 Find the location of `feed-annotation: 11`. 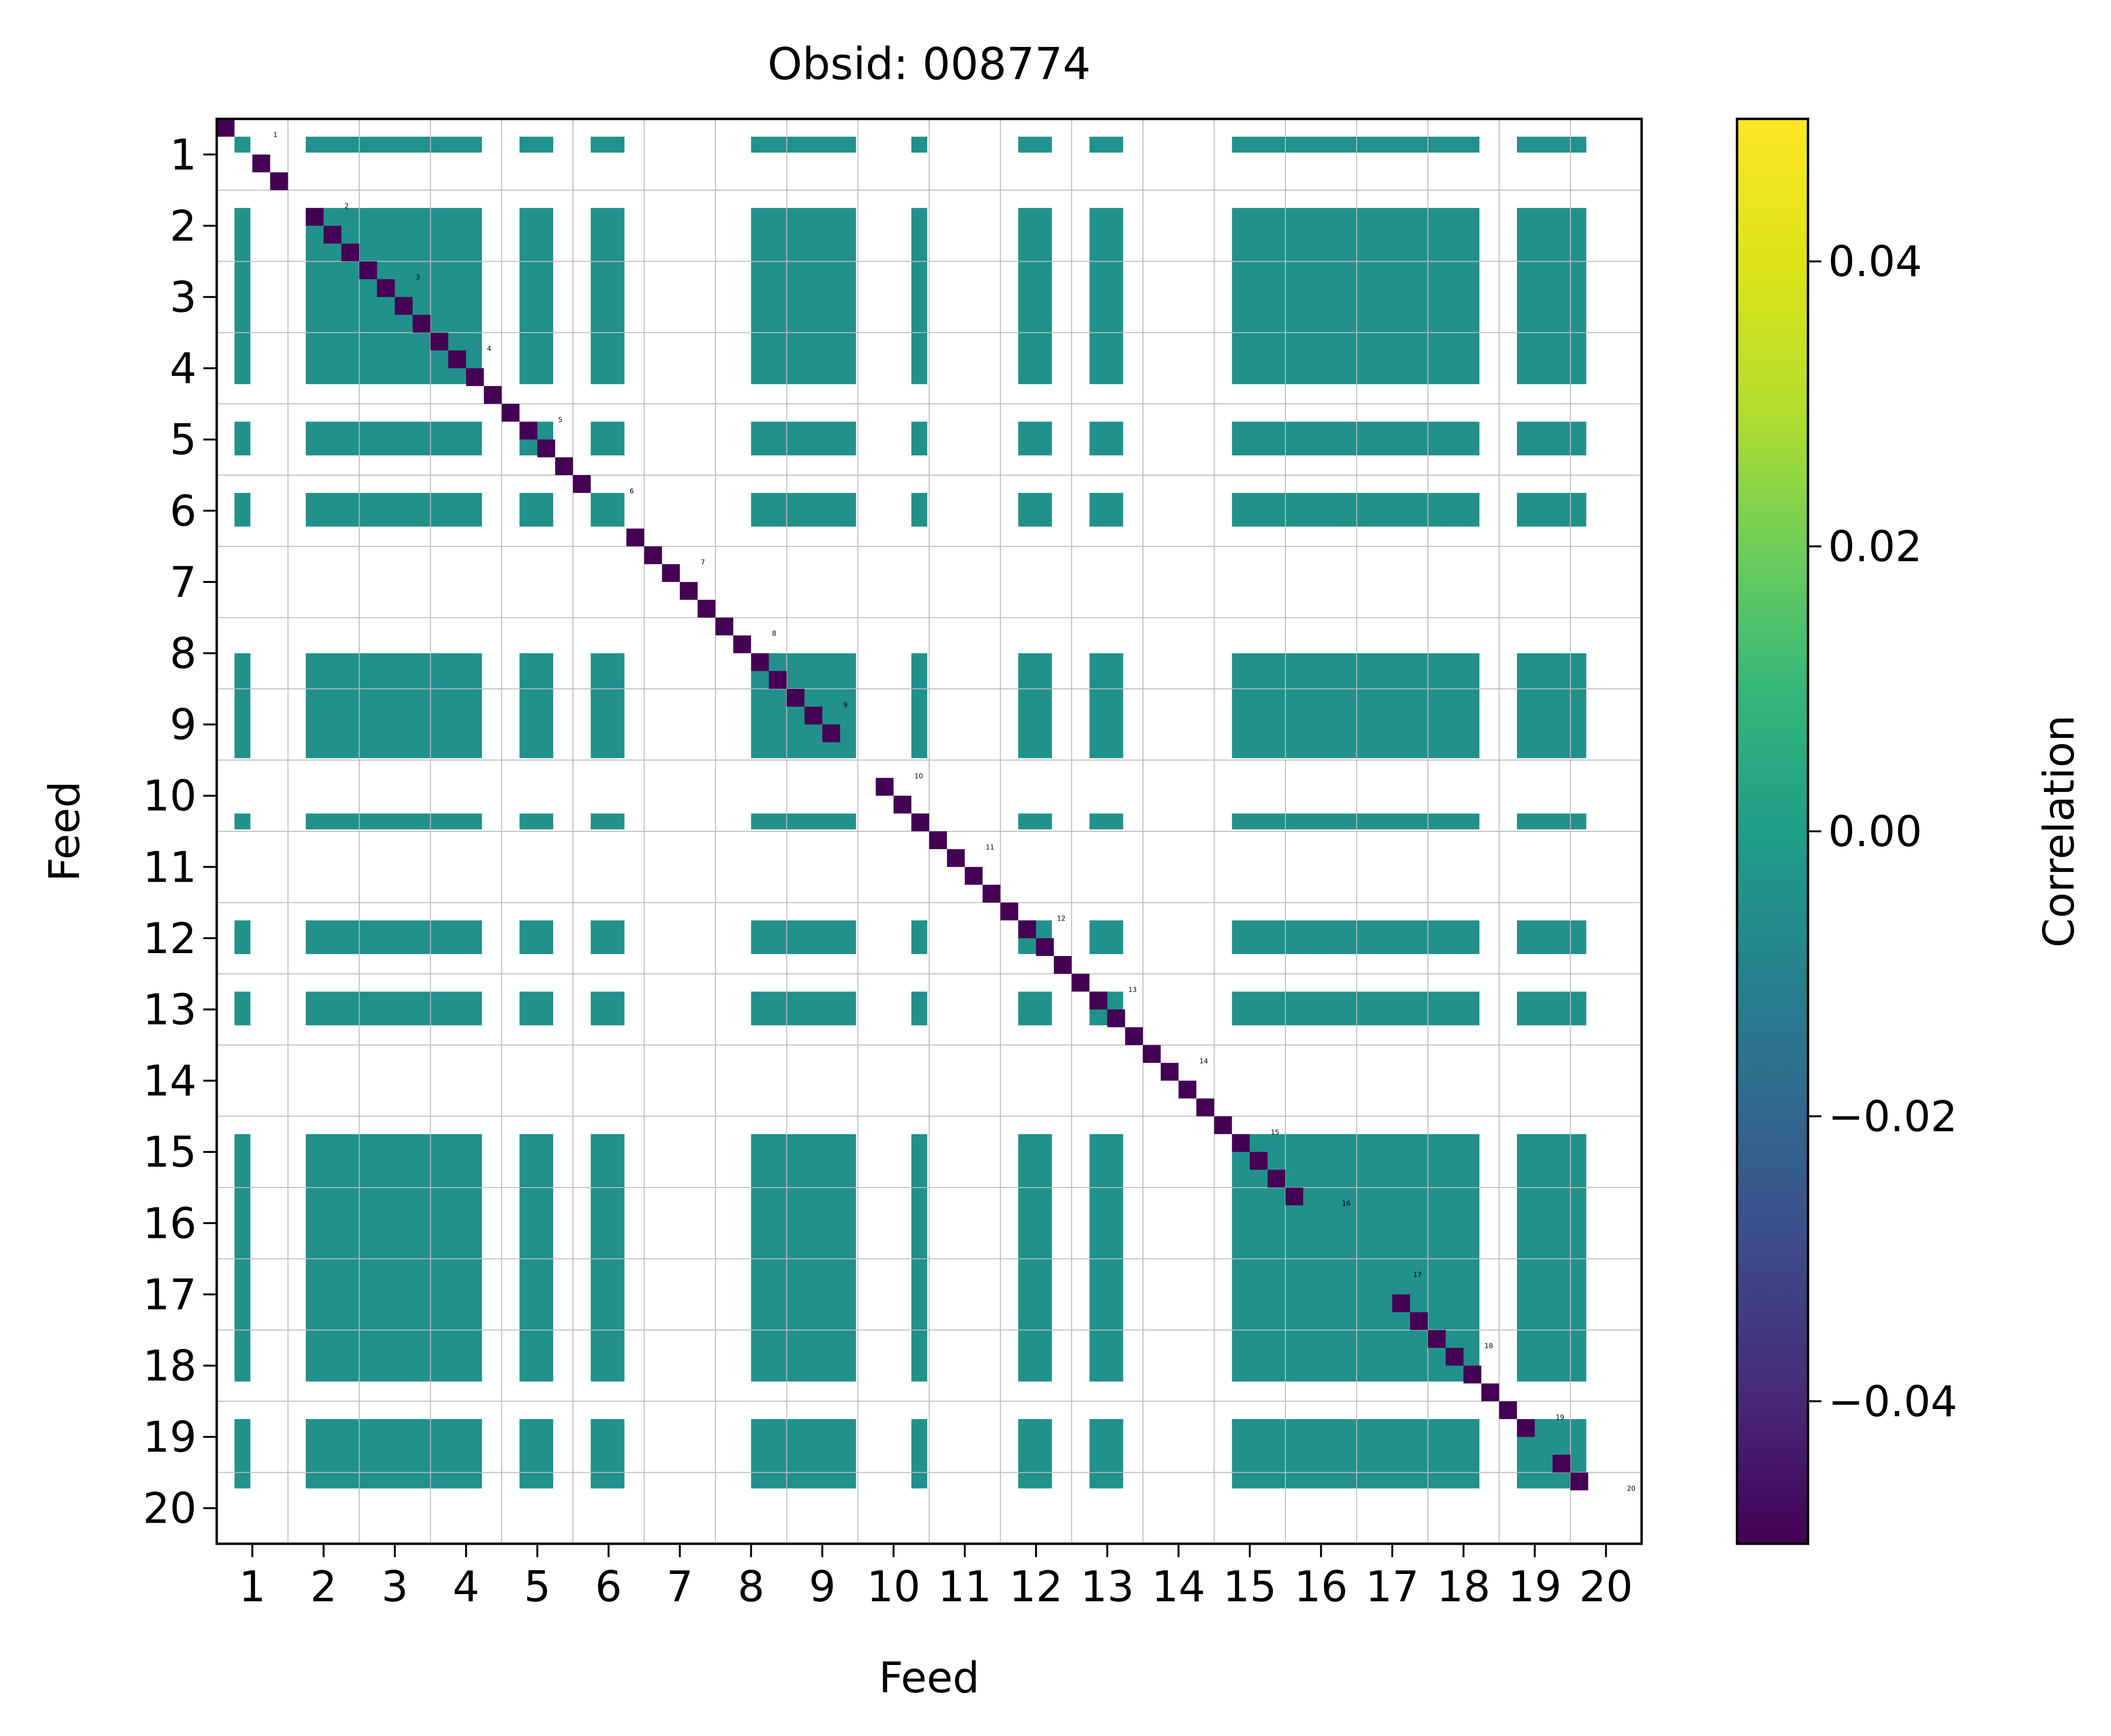

feed-annotation: 11 is located at coordinates (990, 847).